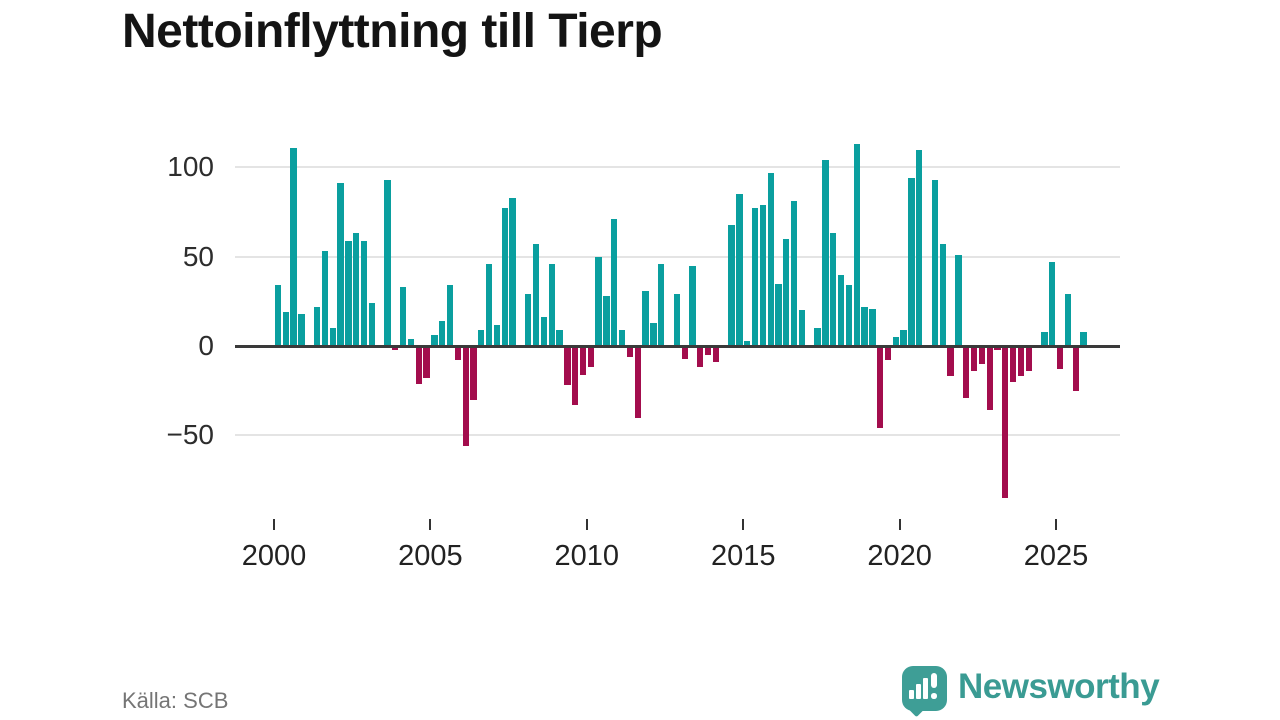 This screenshot has width=1280, height=720. I want to click on bar-2001-q4, so click(332, 337).